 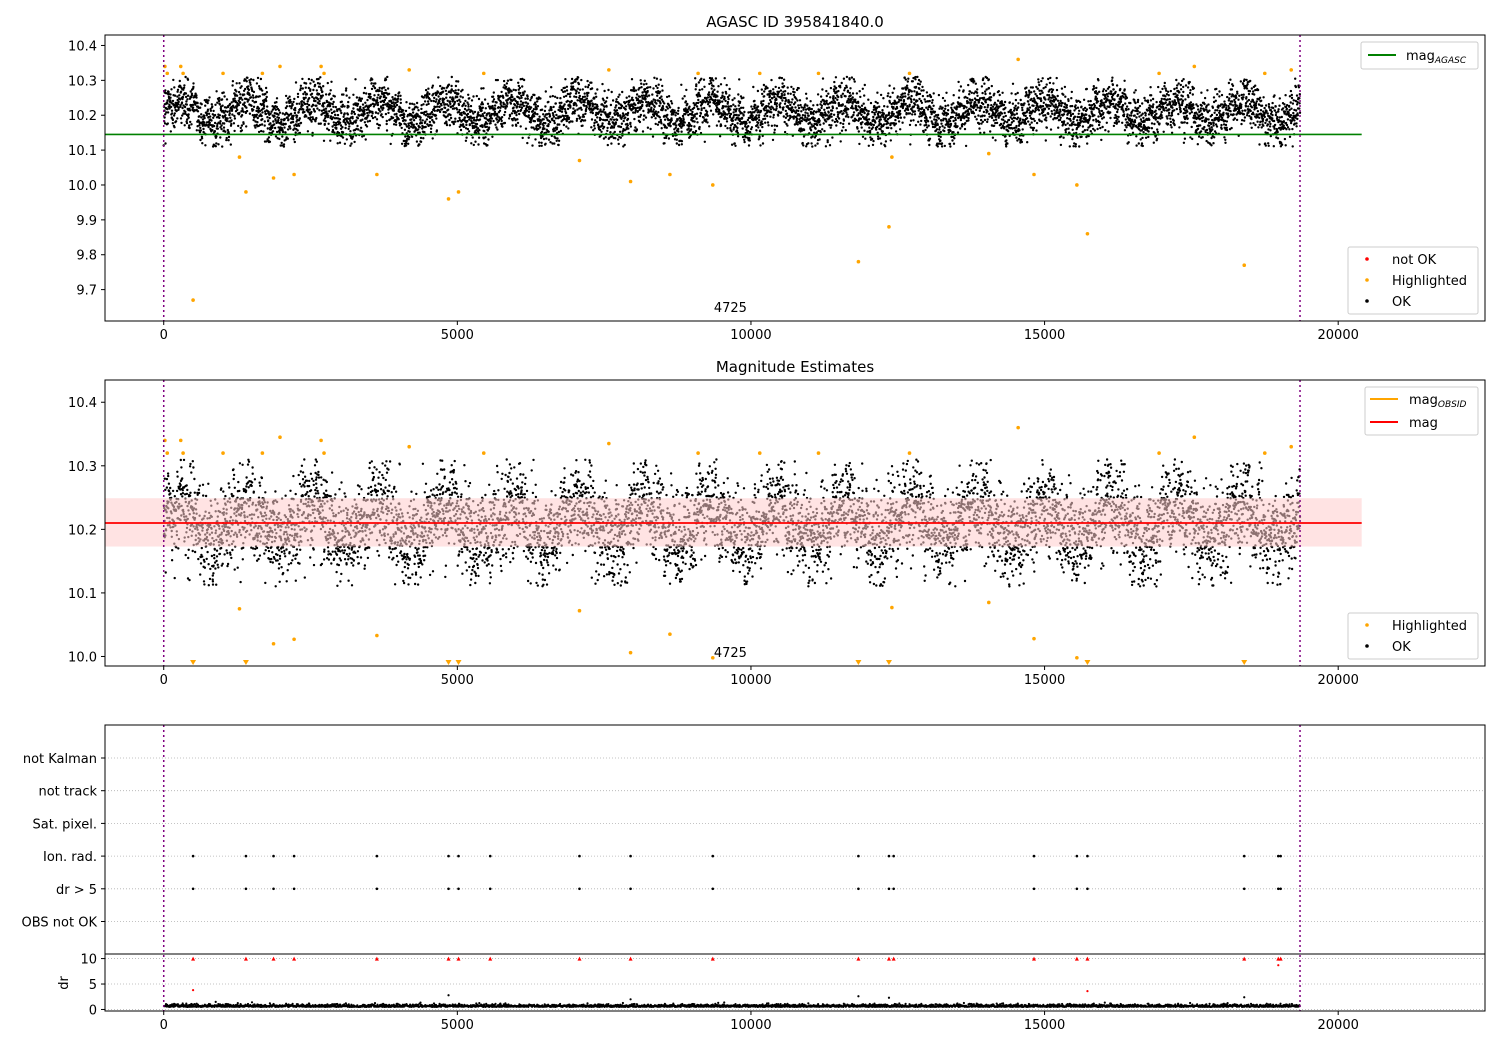 What do you see at coordinates (1423, 423) in the screenshot?
I see `legend-mag-label: mag` at bounding box center [1423, 423].